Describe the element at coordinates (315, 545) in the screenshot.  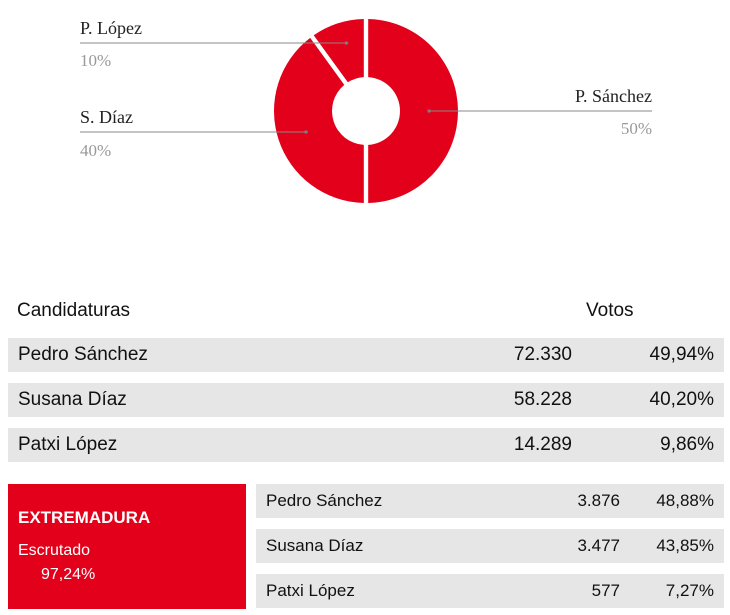
I see `region-candidate-name: Susana Díaz` at that location.